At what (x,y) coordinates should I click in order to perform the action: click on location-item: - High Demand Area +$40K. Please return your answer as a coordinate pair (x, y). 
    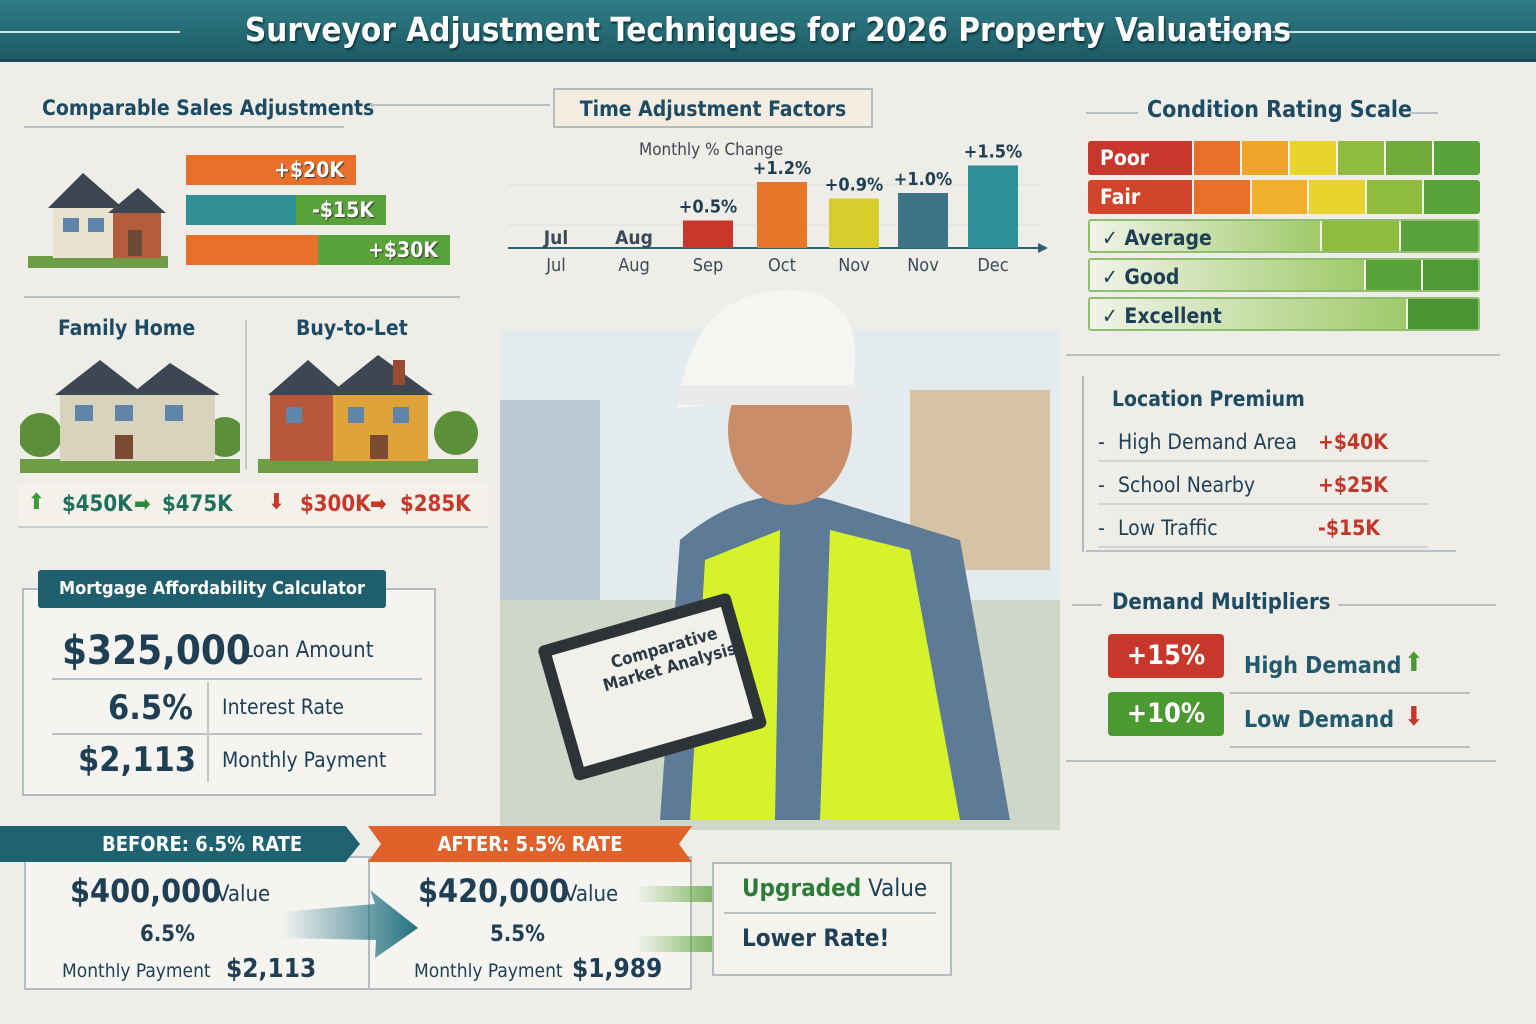
    Looking at the image, I should click on (1263, 446).